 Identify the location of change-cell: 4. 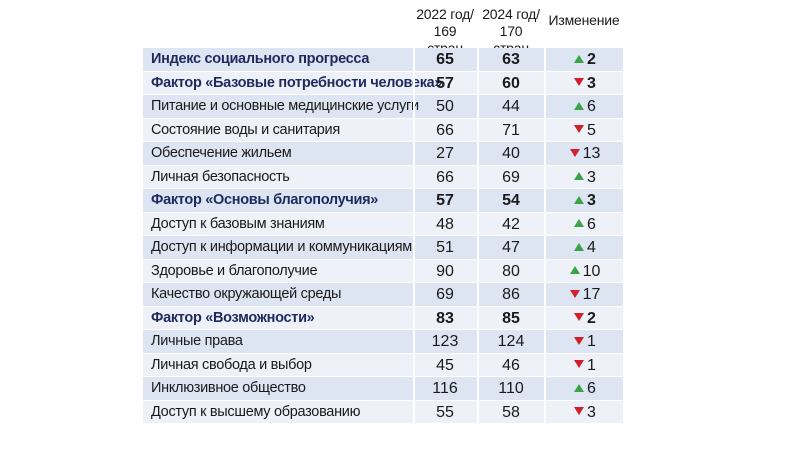
(585, 247).